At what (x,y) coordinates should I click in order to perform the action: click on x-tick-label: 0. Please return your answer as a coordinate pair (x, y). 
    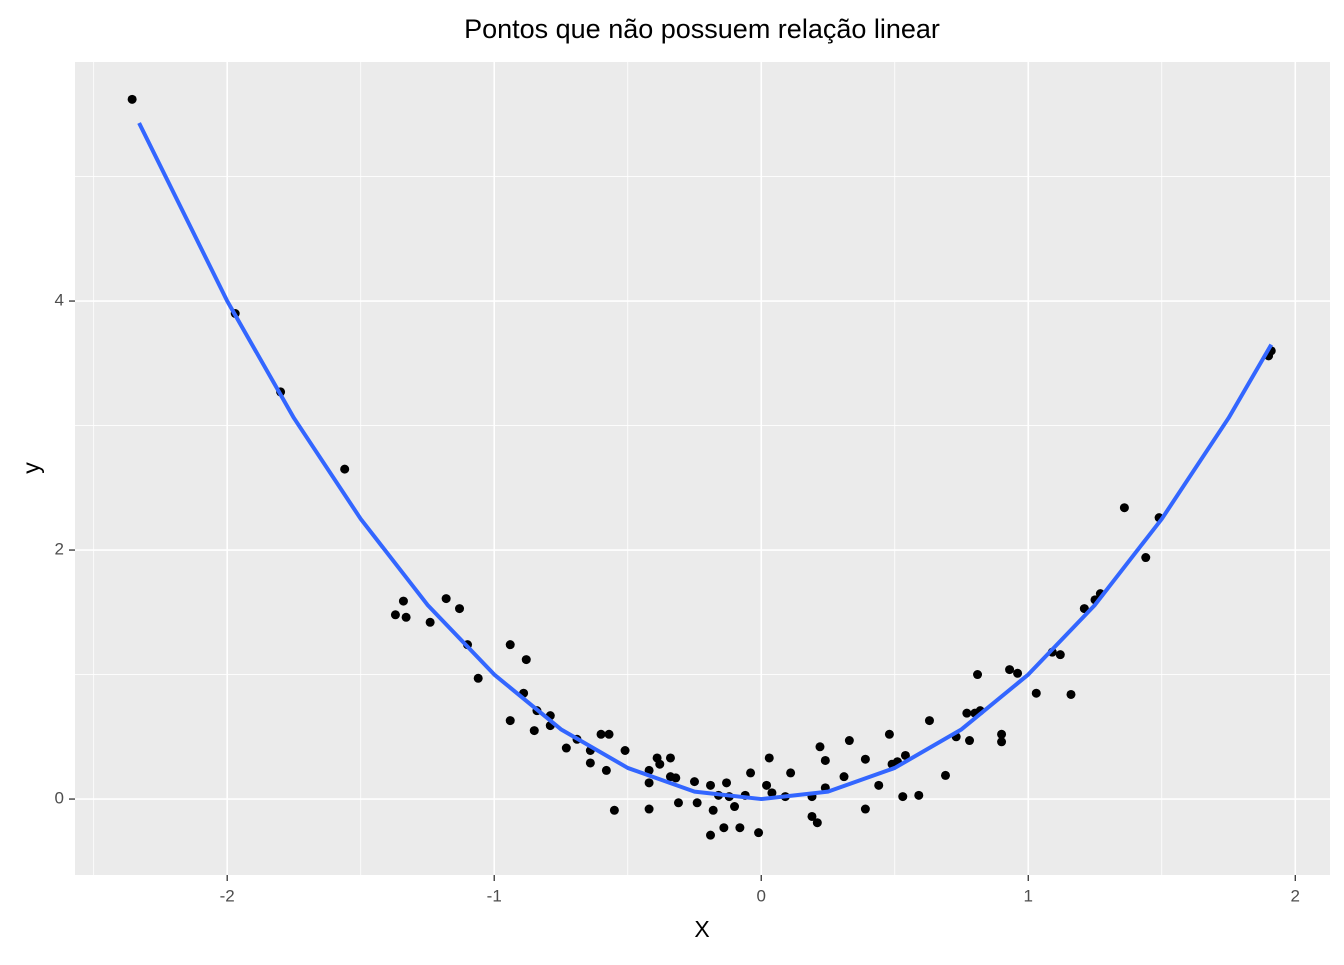
    Looking at the image, I should click on (761, 895).